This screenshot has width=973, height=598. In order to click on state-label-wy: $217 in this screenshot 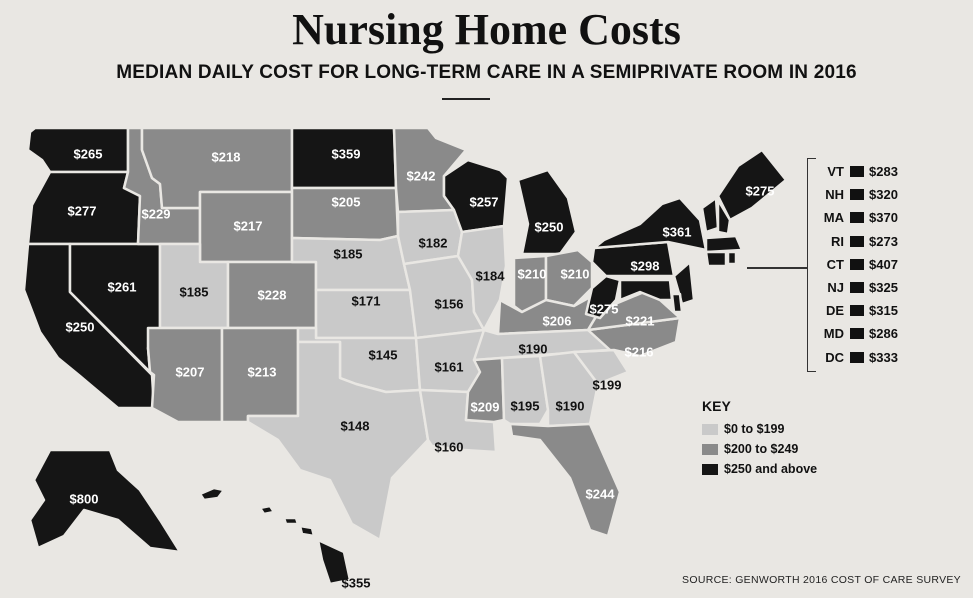, I will do `click(248, 225)`.